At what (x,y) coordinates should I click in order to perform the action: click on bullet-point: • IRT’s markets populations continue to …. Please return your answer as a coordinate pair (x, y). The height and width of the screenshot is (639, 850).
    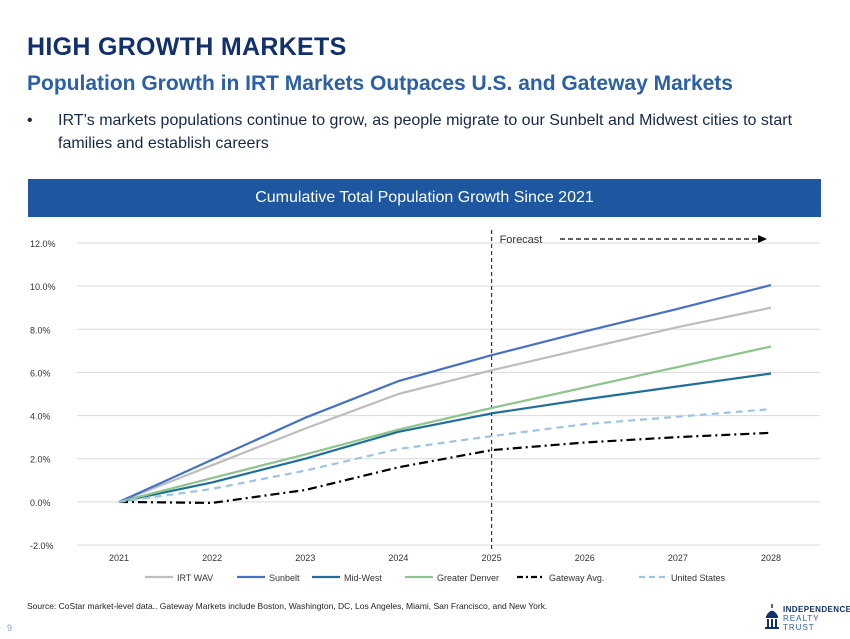
    Looking at the image, I should click on (417, 132).